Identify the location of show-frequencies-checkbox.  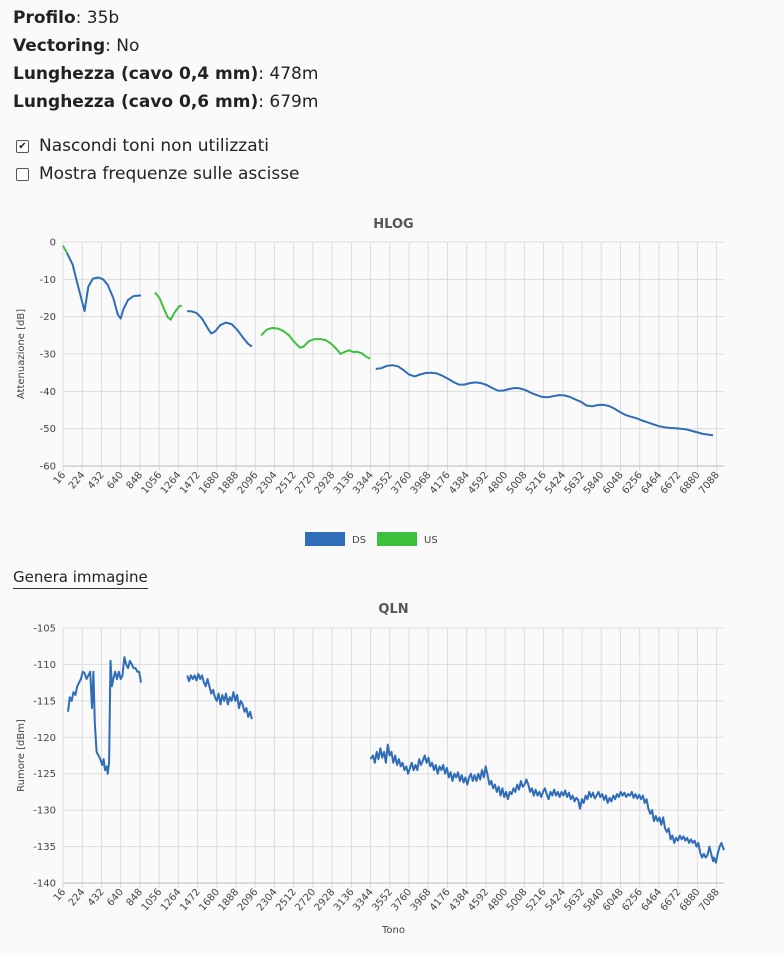
(22, 174).